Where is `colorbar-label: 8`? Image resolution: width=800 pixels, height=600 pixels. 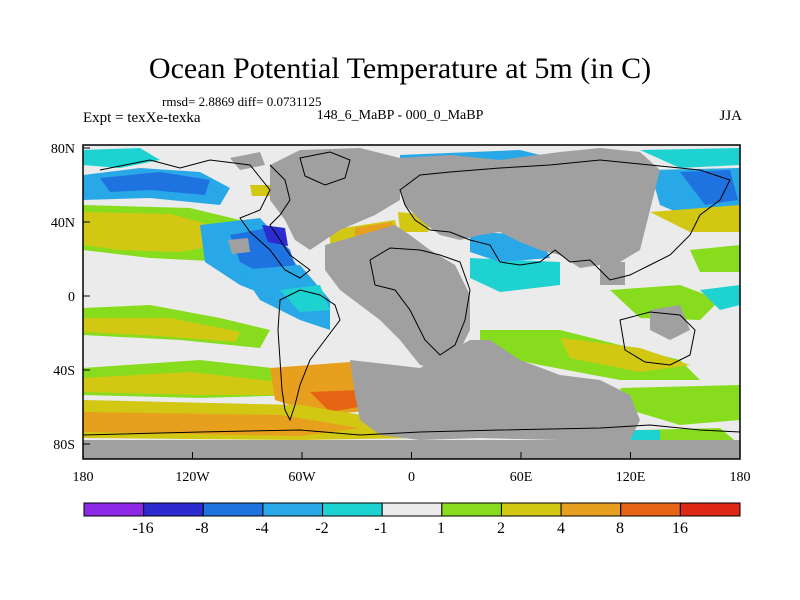
colorbar-label: 8 is located at coordinates (620, 528).